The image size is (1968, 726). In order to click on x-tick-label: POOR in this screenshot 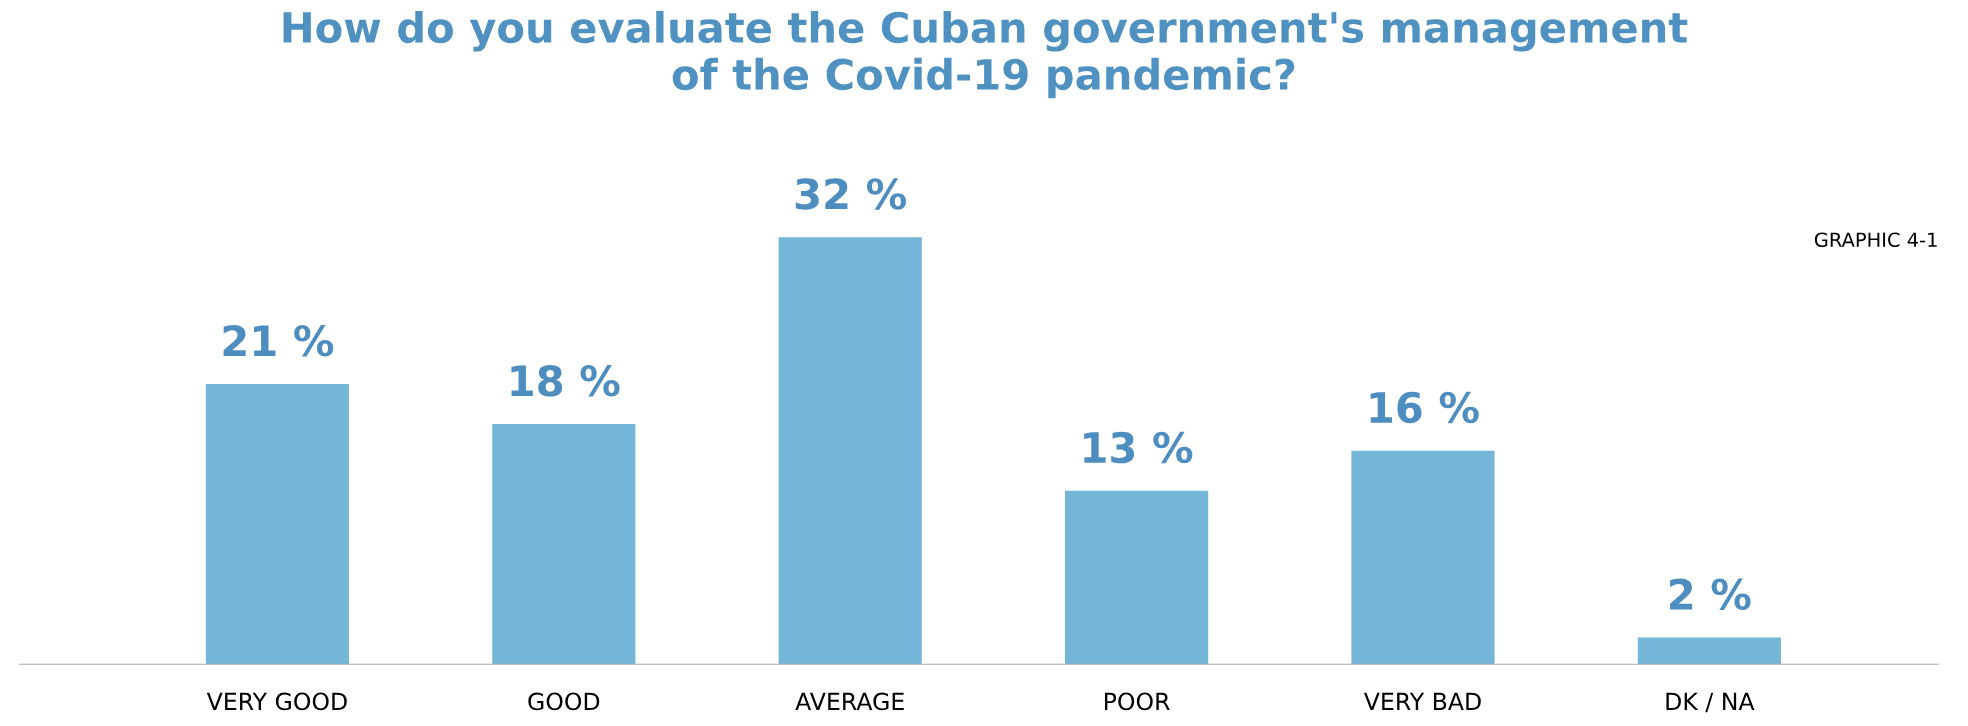, I will do `click(1137, 701)`.